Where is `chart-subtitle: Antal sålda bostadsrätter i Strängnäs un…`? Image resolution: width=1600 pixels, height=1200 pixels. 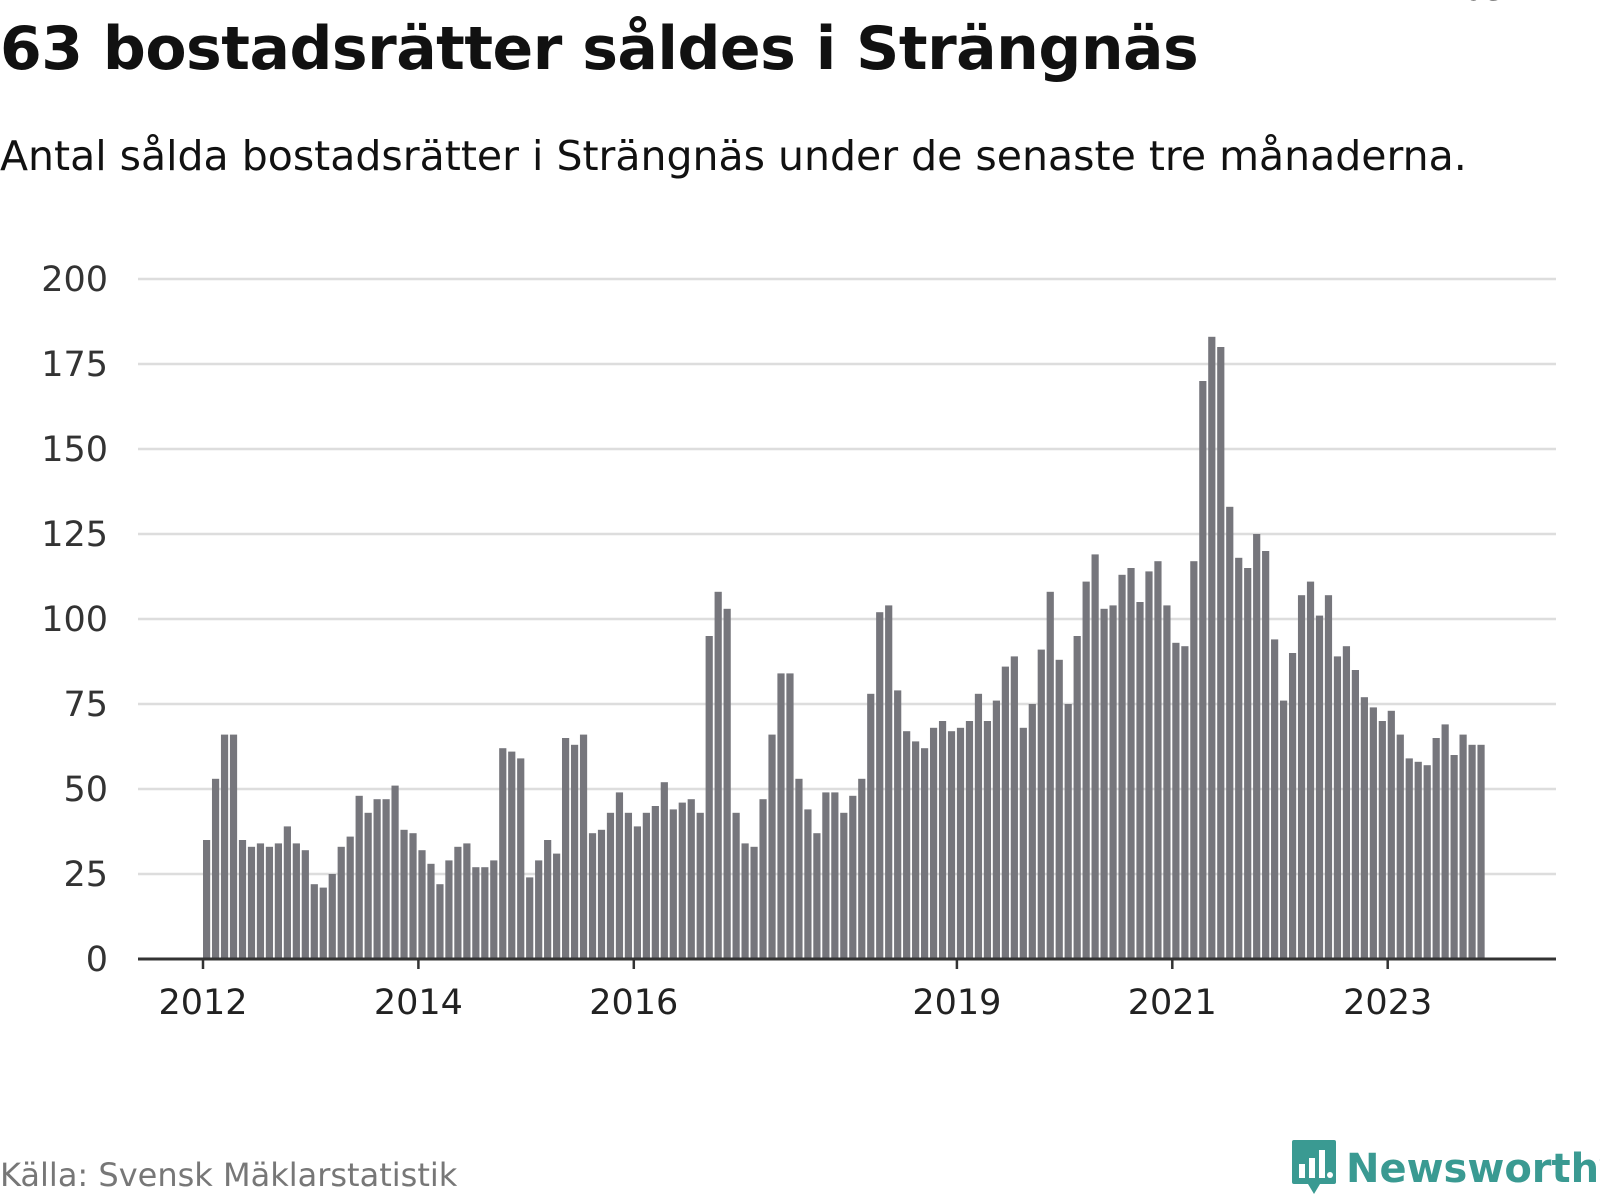 chart-subtitle: Antal sålda bostadsrätter i Strängnäs un… is located at coordinates (733, 156).